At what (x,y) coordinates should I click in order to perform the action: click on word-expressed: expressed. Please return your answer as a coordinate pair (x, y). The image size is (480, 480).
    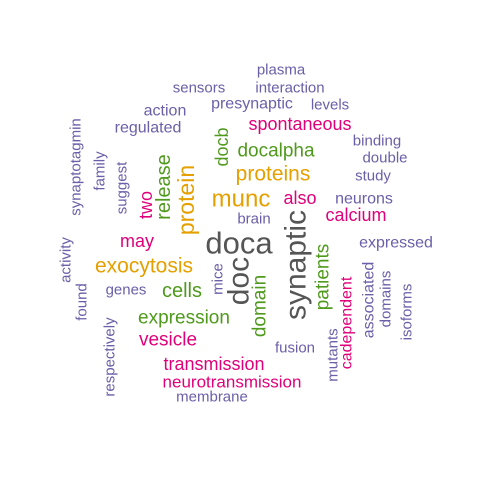
    Looking at the image, I should click on (396, 243).